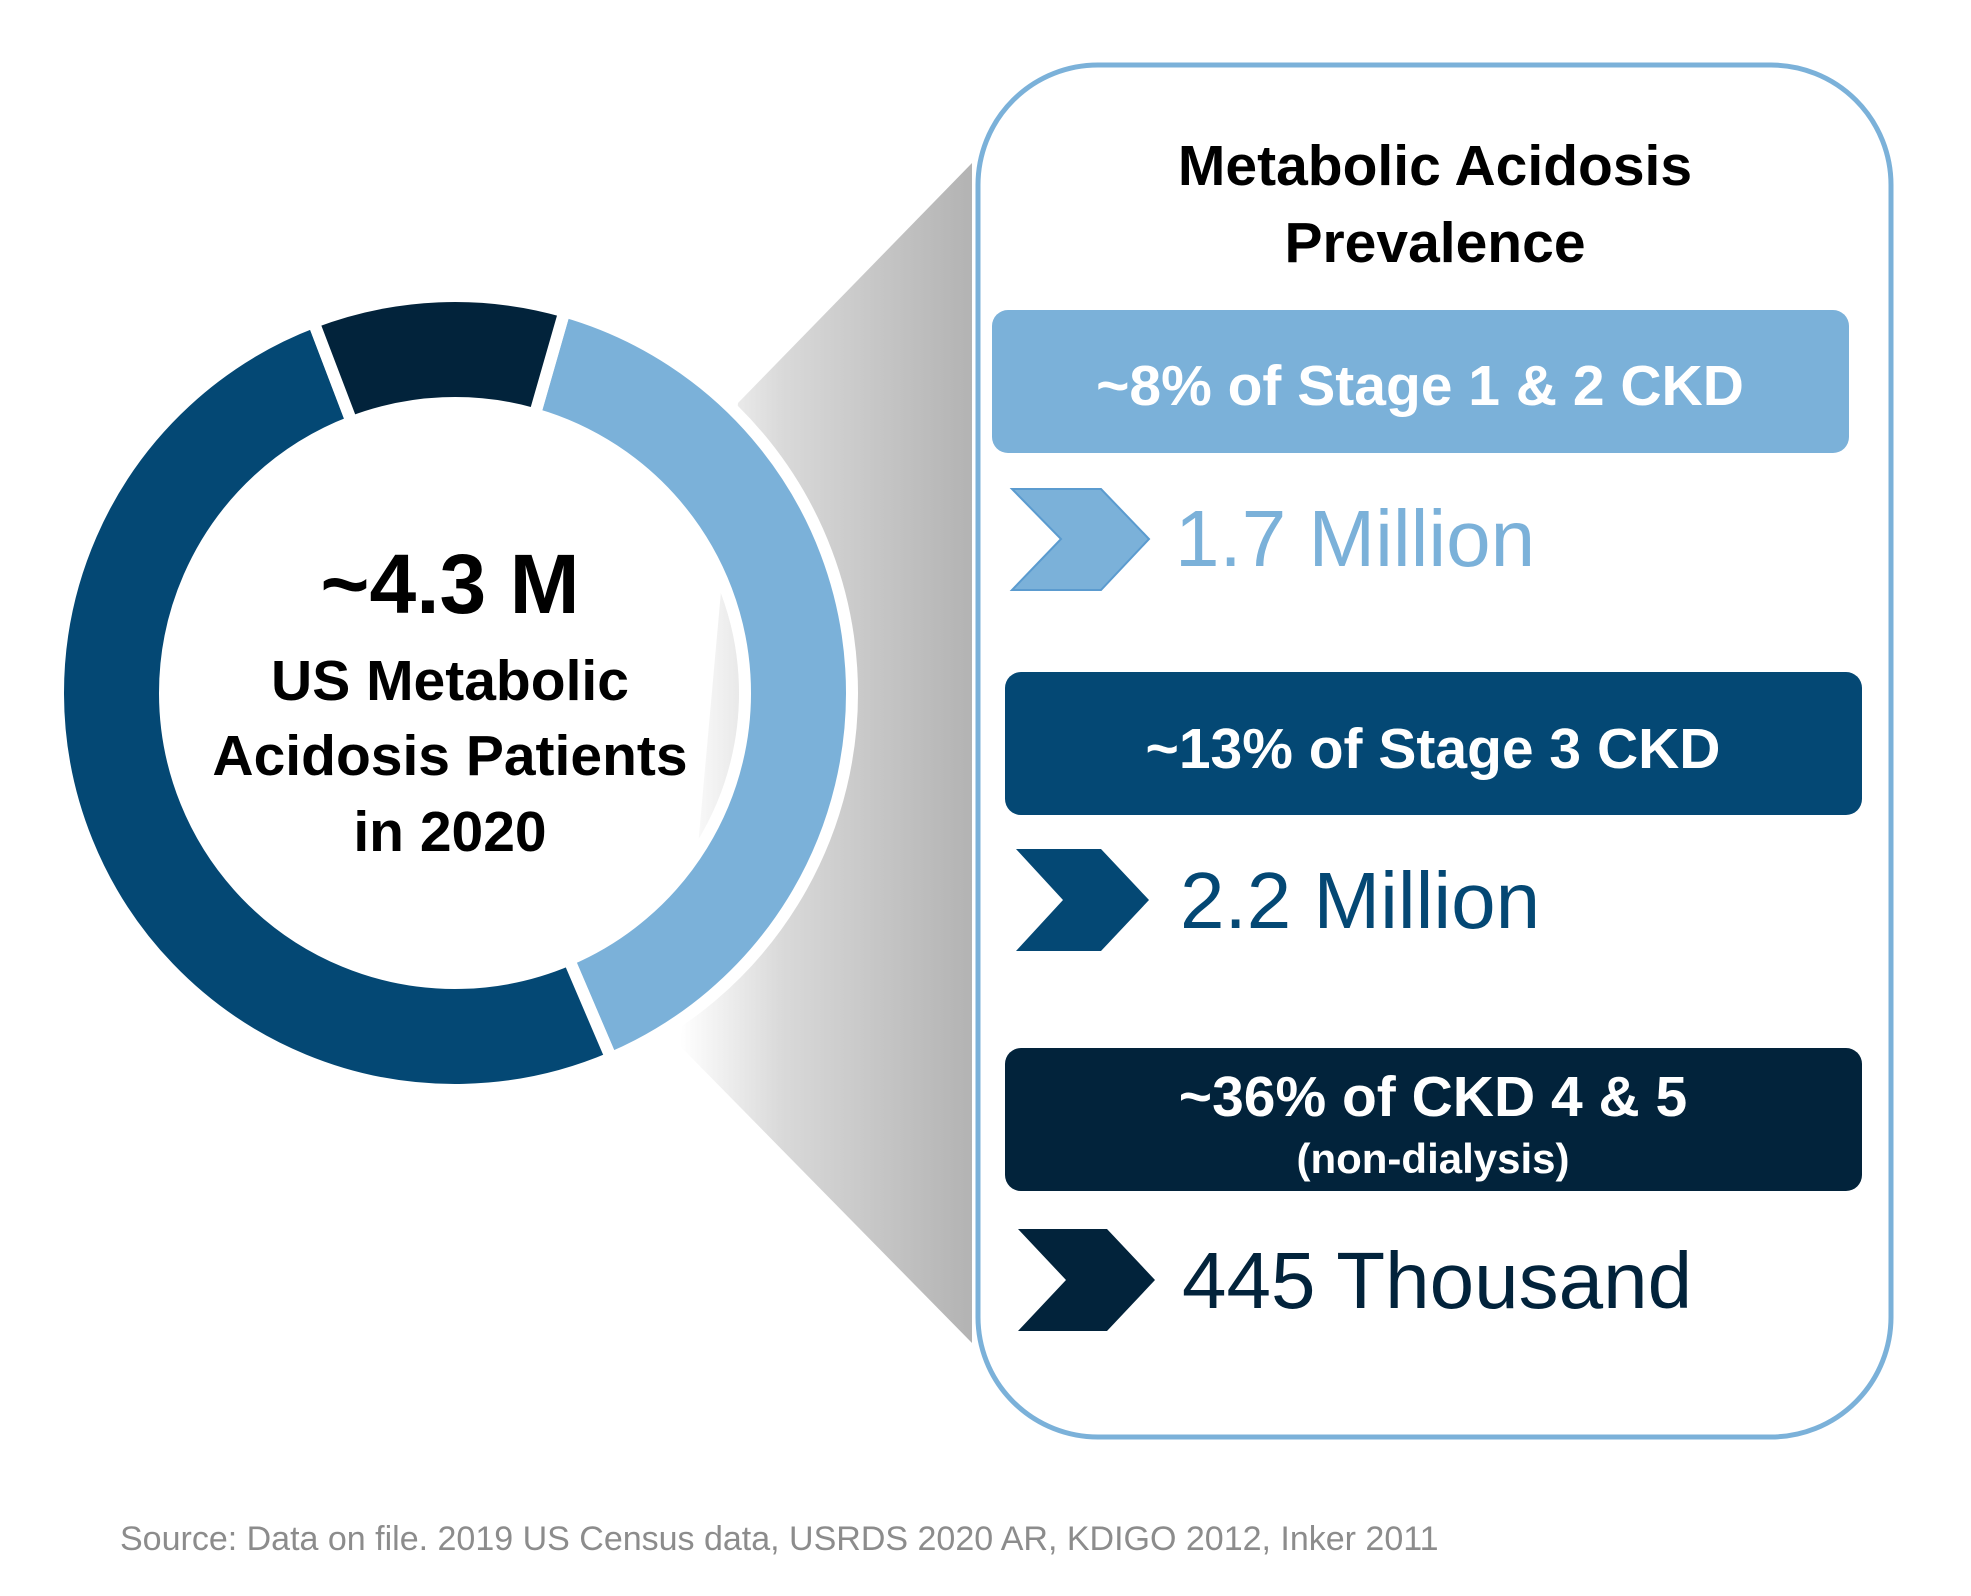  What do you see at coordinates (1433, 749) in the screenshot?
I see `segment-2-label: ~13% of Stage 3 CKD` at bounding box center [1433, 749].